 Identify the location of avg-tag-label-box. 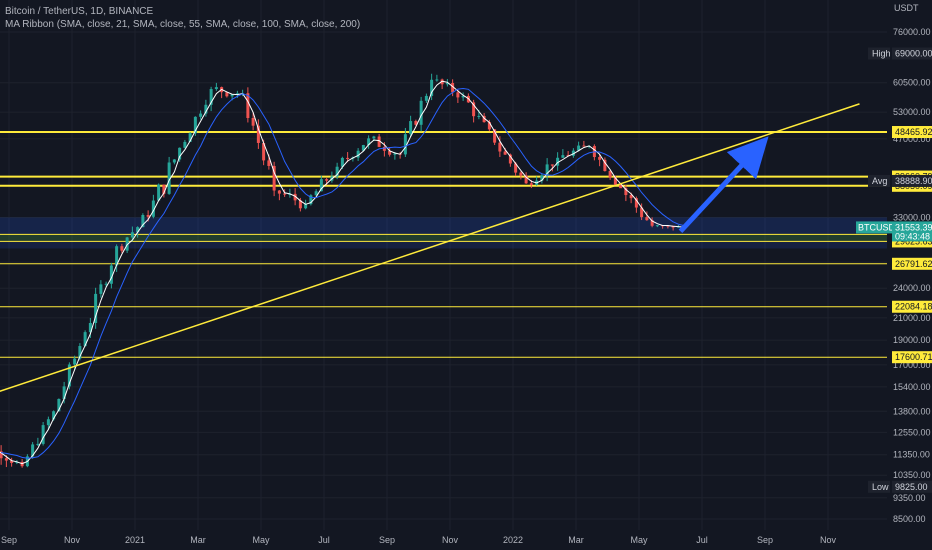
(879, 180).